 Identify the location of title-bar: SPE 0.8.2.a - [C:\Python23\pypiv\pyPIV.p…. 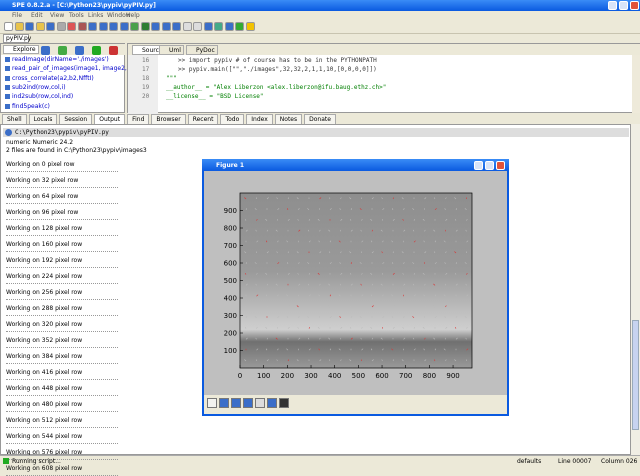
(320, 5).